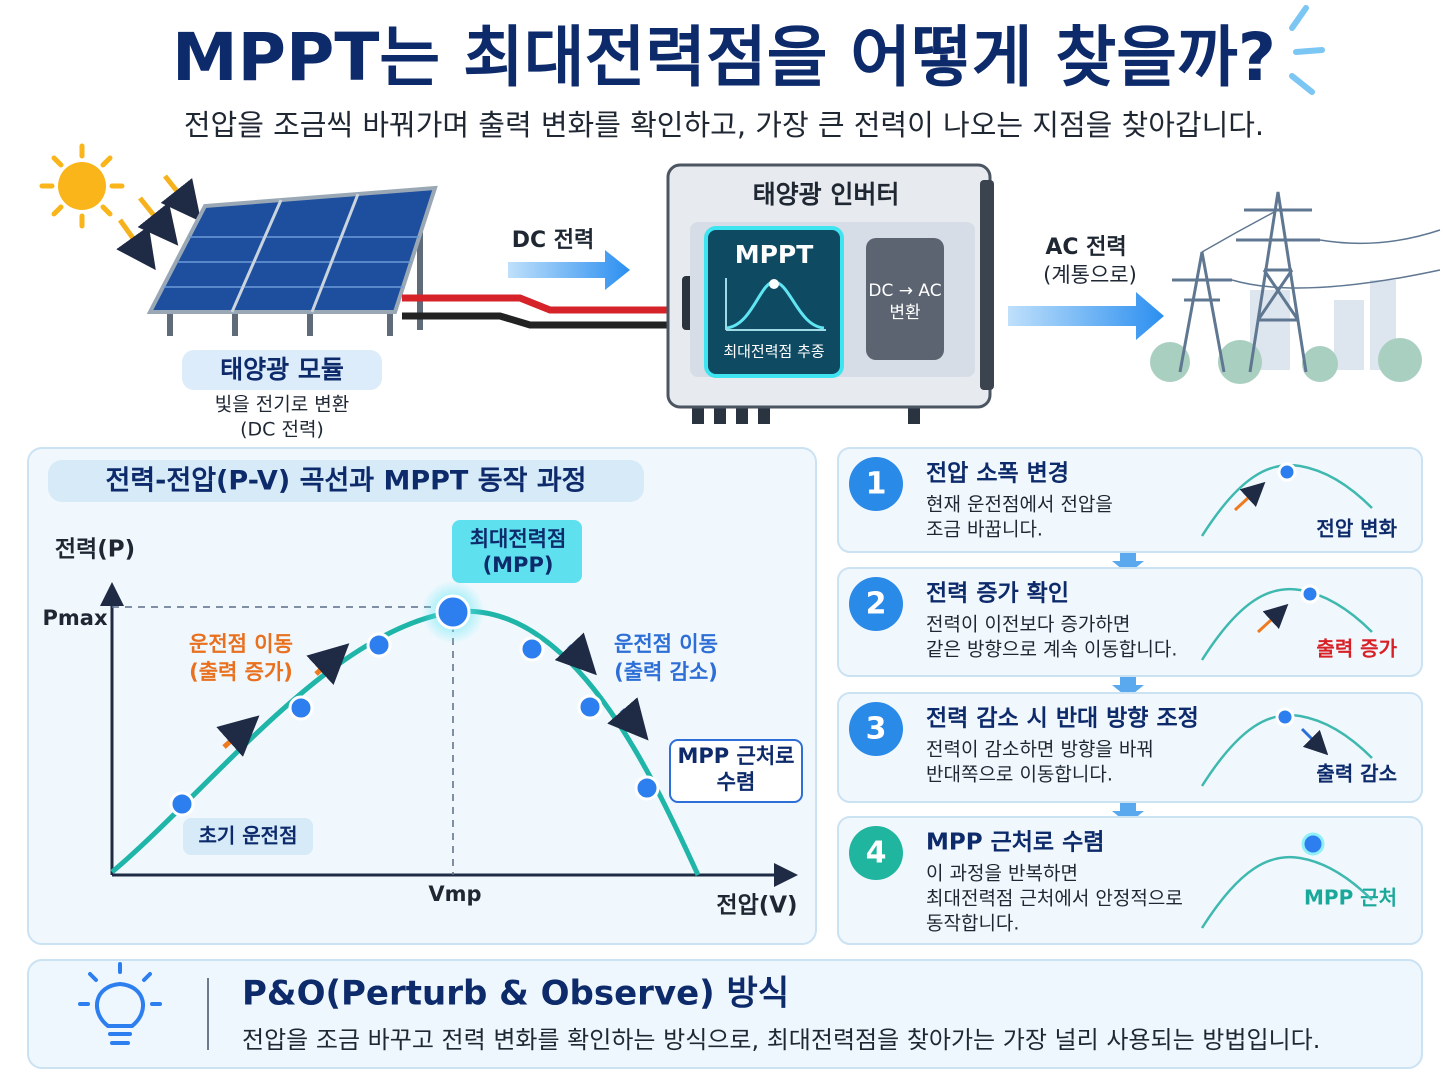  Describe the element at coordinates (569, 270) in the screenshot. I see `dc-arrow` at that location.